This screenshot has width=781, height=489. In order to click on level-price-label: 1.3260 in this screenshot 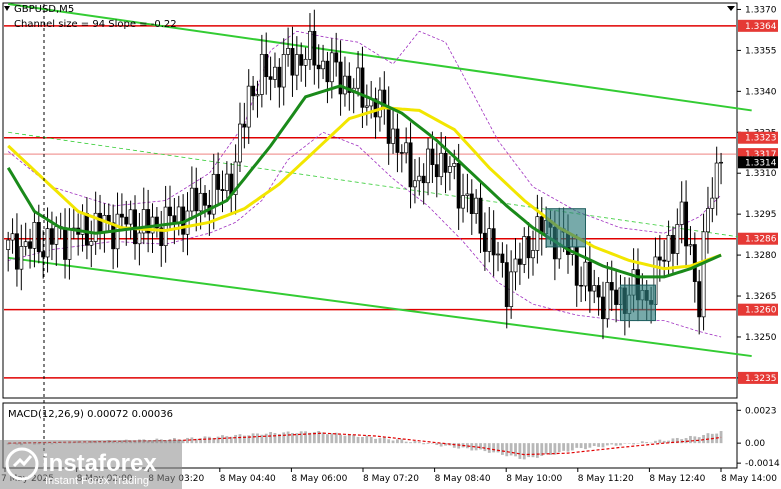, I will do `click(761, 311)`.